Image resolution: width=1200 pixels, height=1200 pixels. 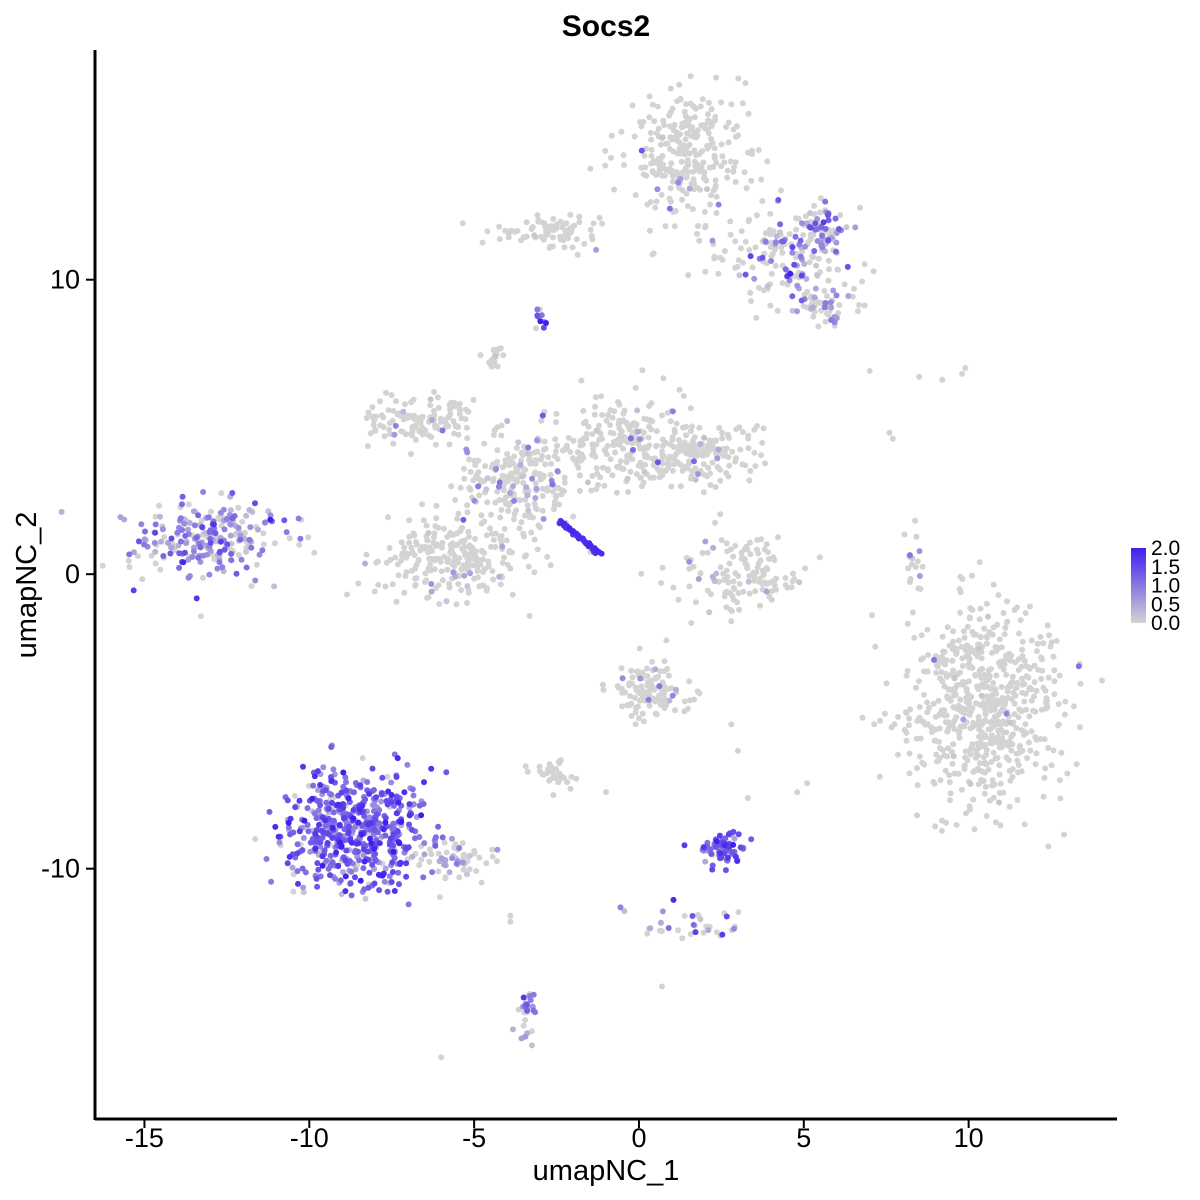 What do you see at coordinates (638, 1138) in the screenshot?
I see `x-tick-label: 0` at bounding box center [638, 1138].